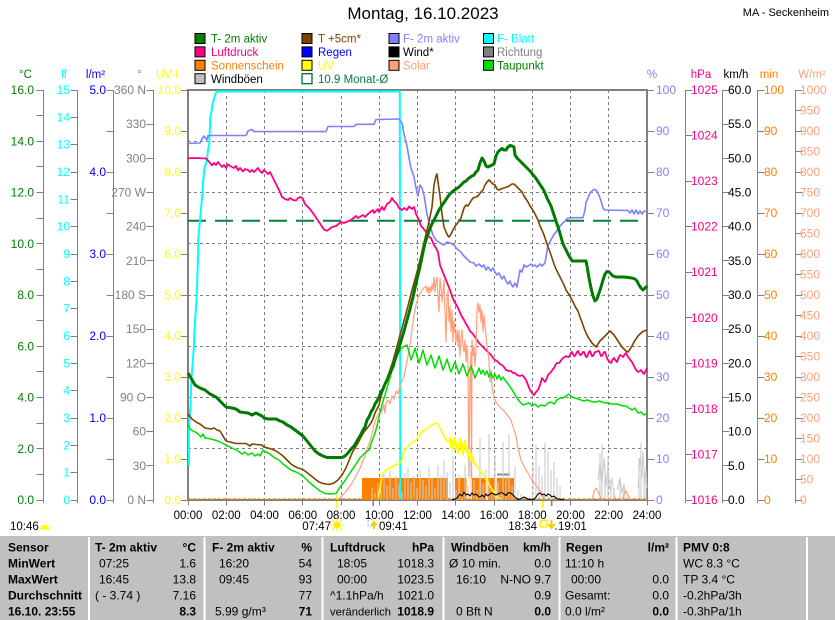  I want to click on svg-text: 18:05, so click(352, 564).